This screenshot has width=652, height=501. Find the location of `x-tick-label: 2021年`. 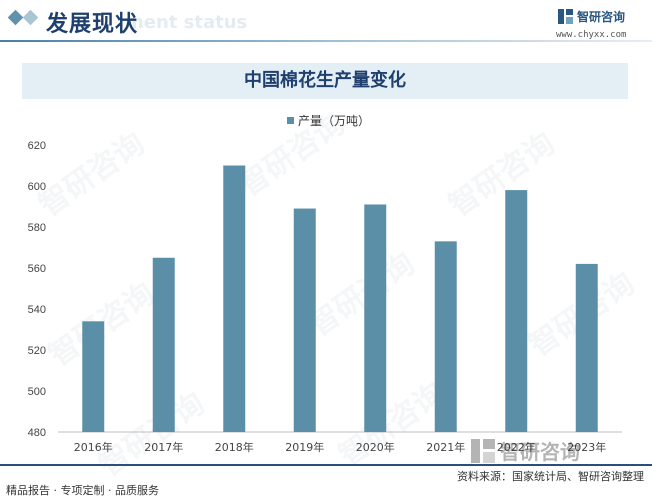

x-tick-label: 2021年 is located at coordinates (445, 447).